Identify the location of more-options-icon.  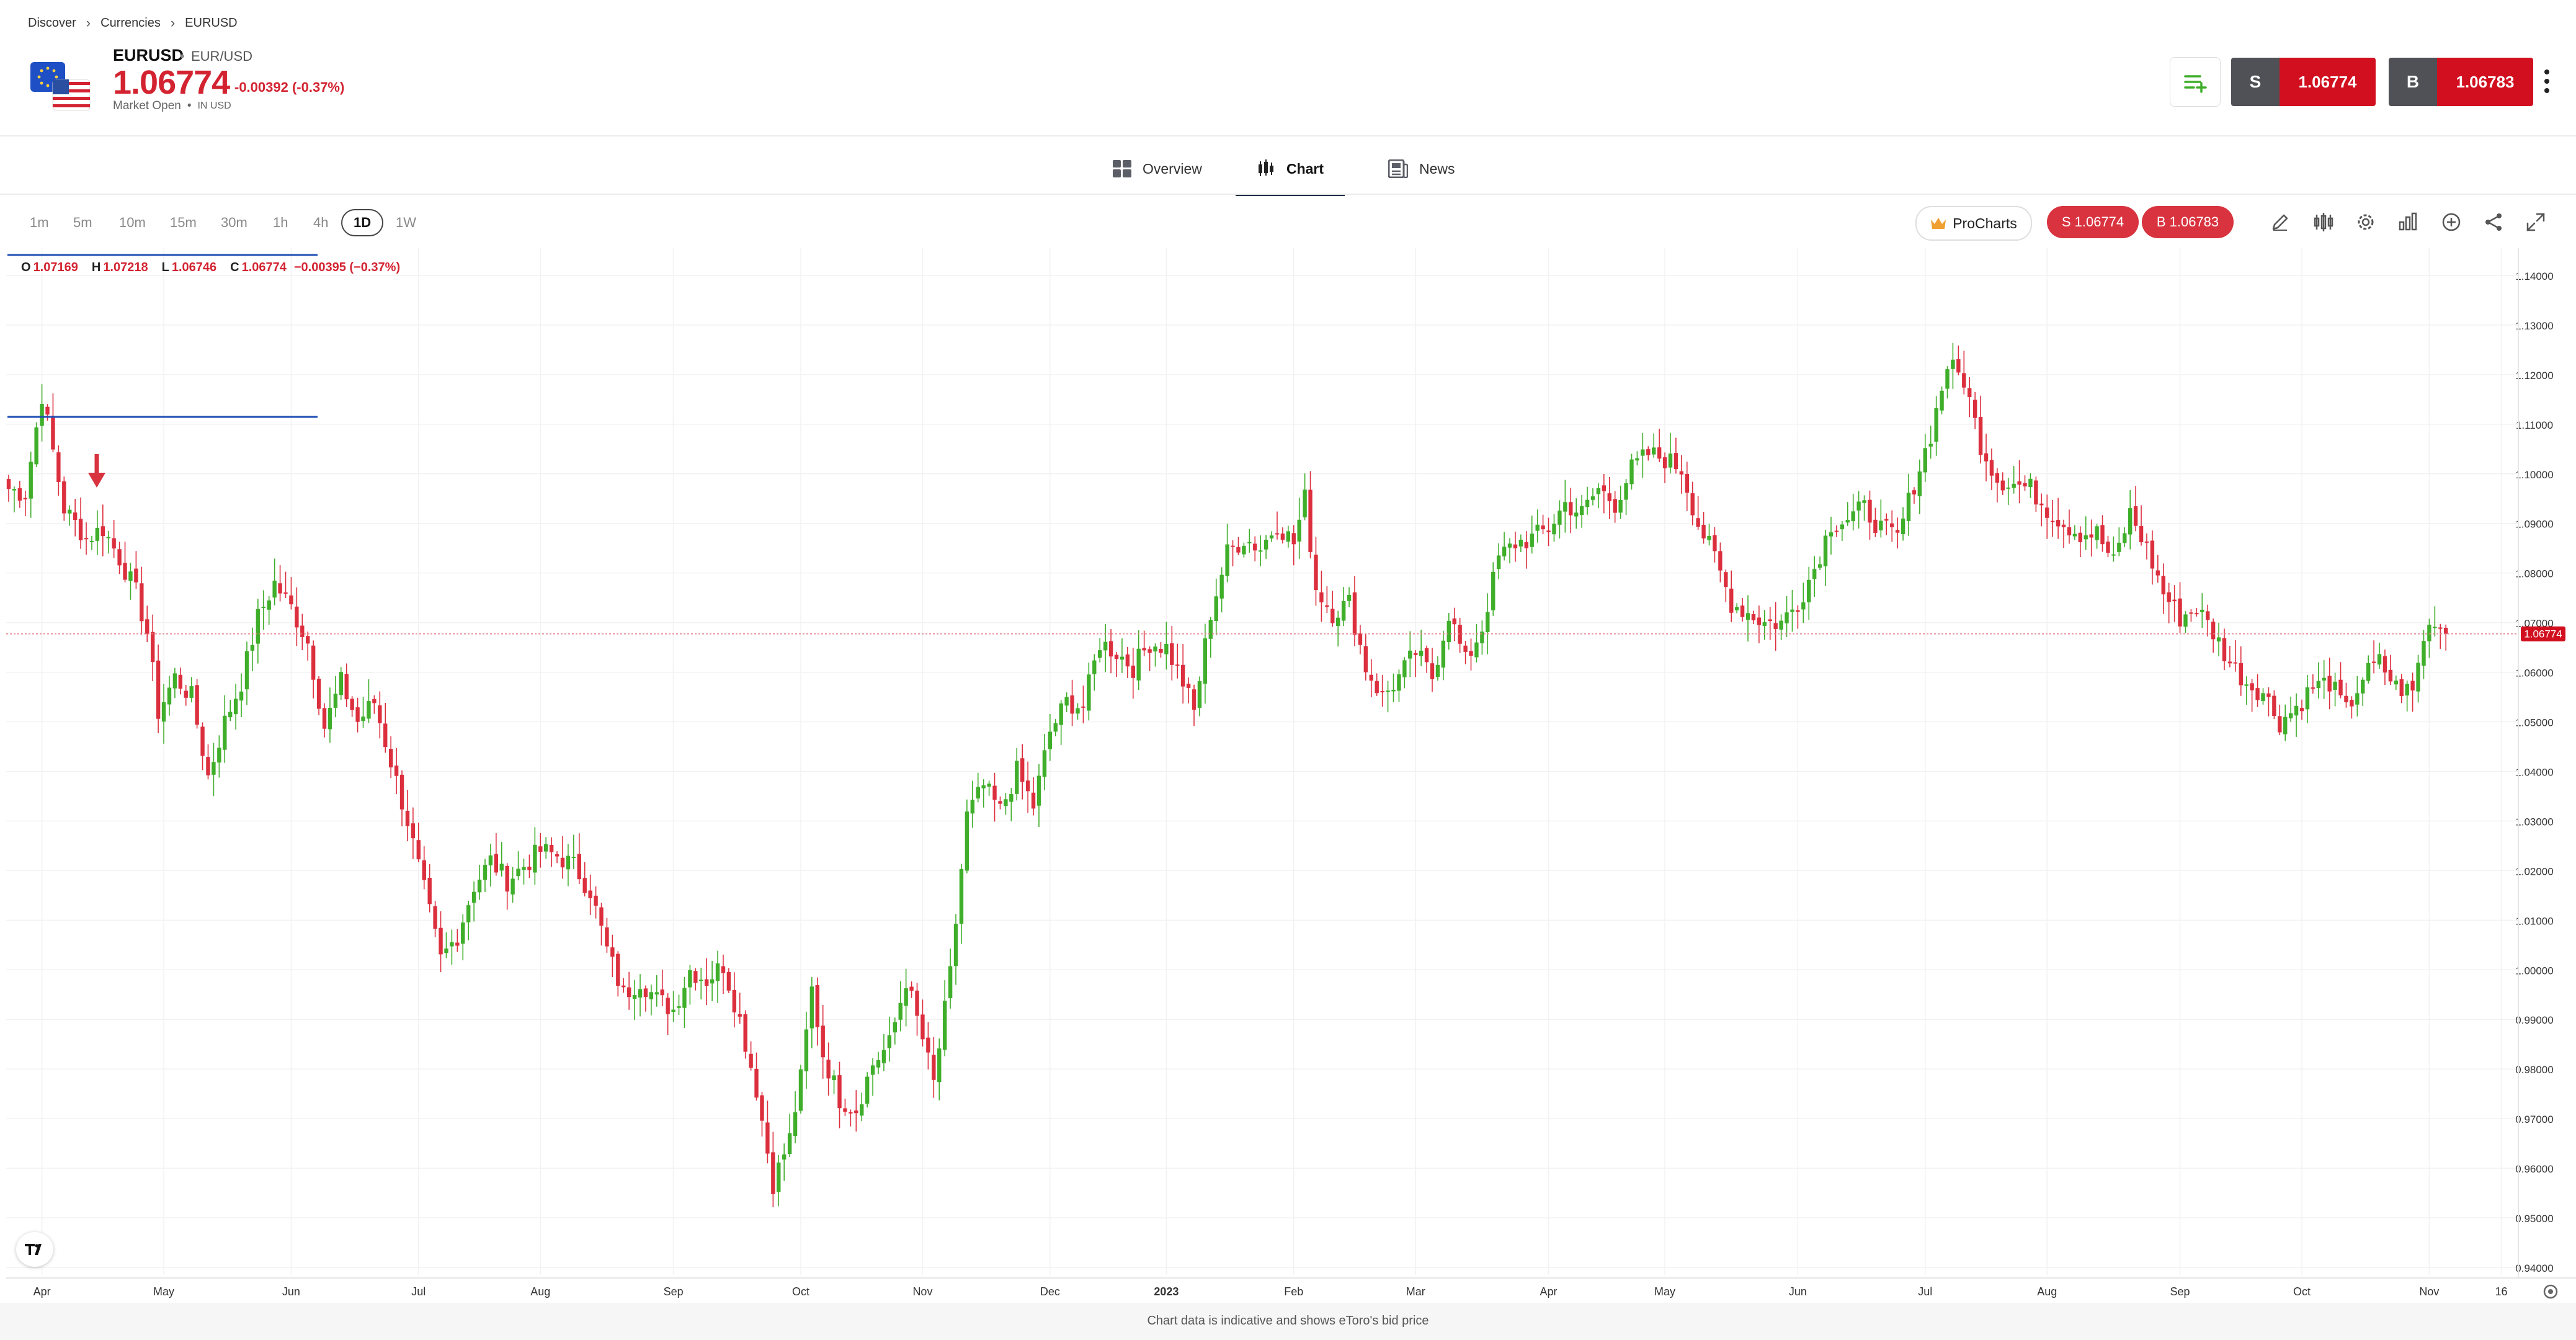
(2547, 81).